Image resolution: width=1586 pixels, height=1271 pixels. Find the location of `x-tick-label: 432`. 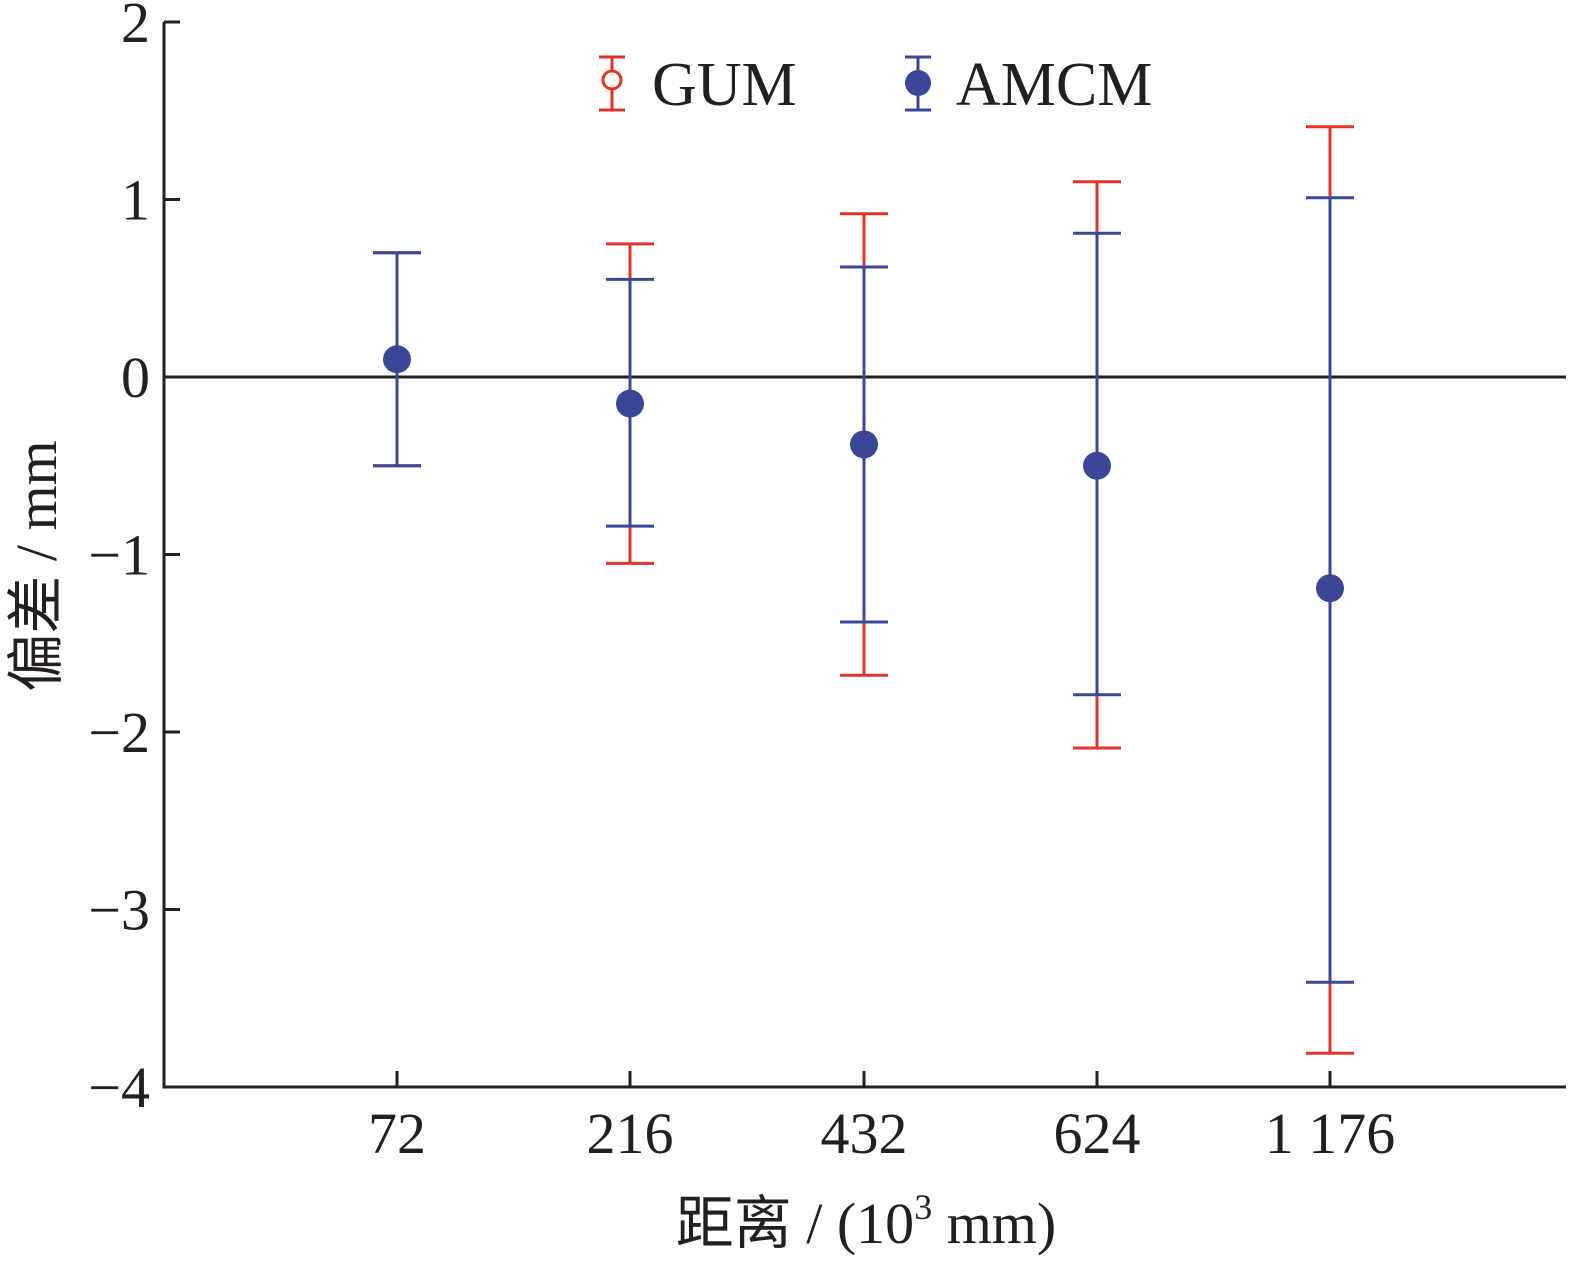

x-tick-label: 432 is located at coordinates (864, 1133).